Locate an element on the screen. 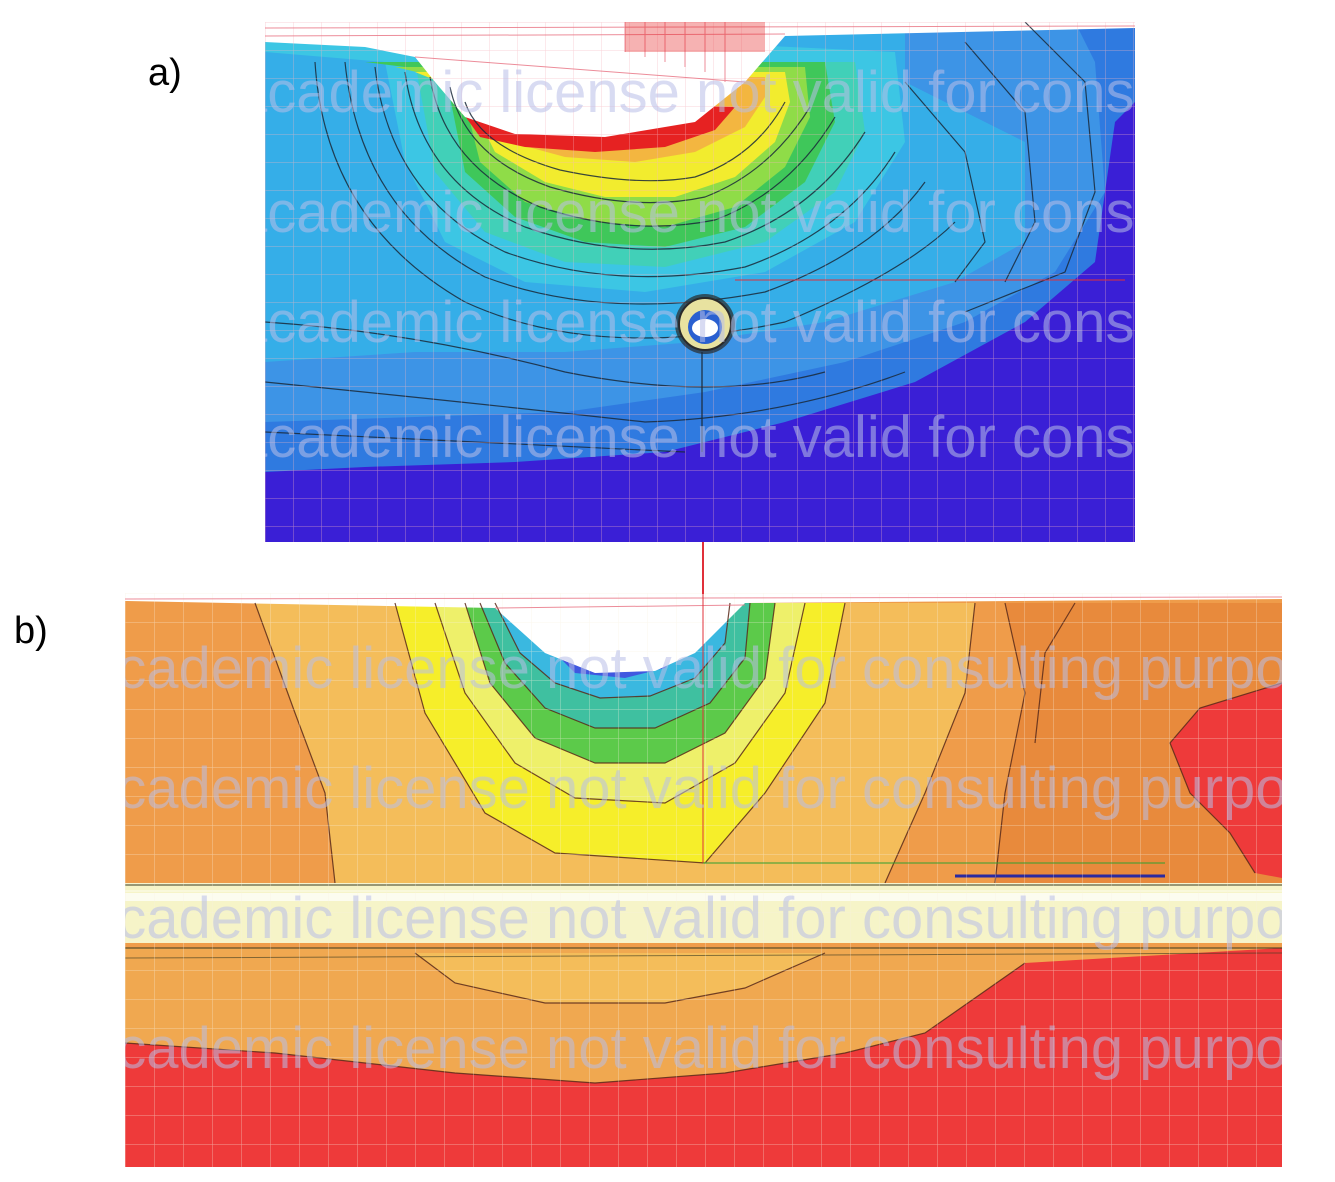  surface-mesh-a is located at coordinates (700, 52).